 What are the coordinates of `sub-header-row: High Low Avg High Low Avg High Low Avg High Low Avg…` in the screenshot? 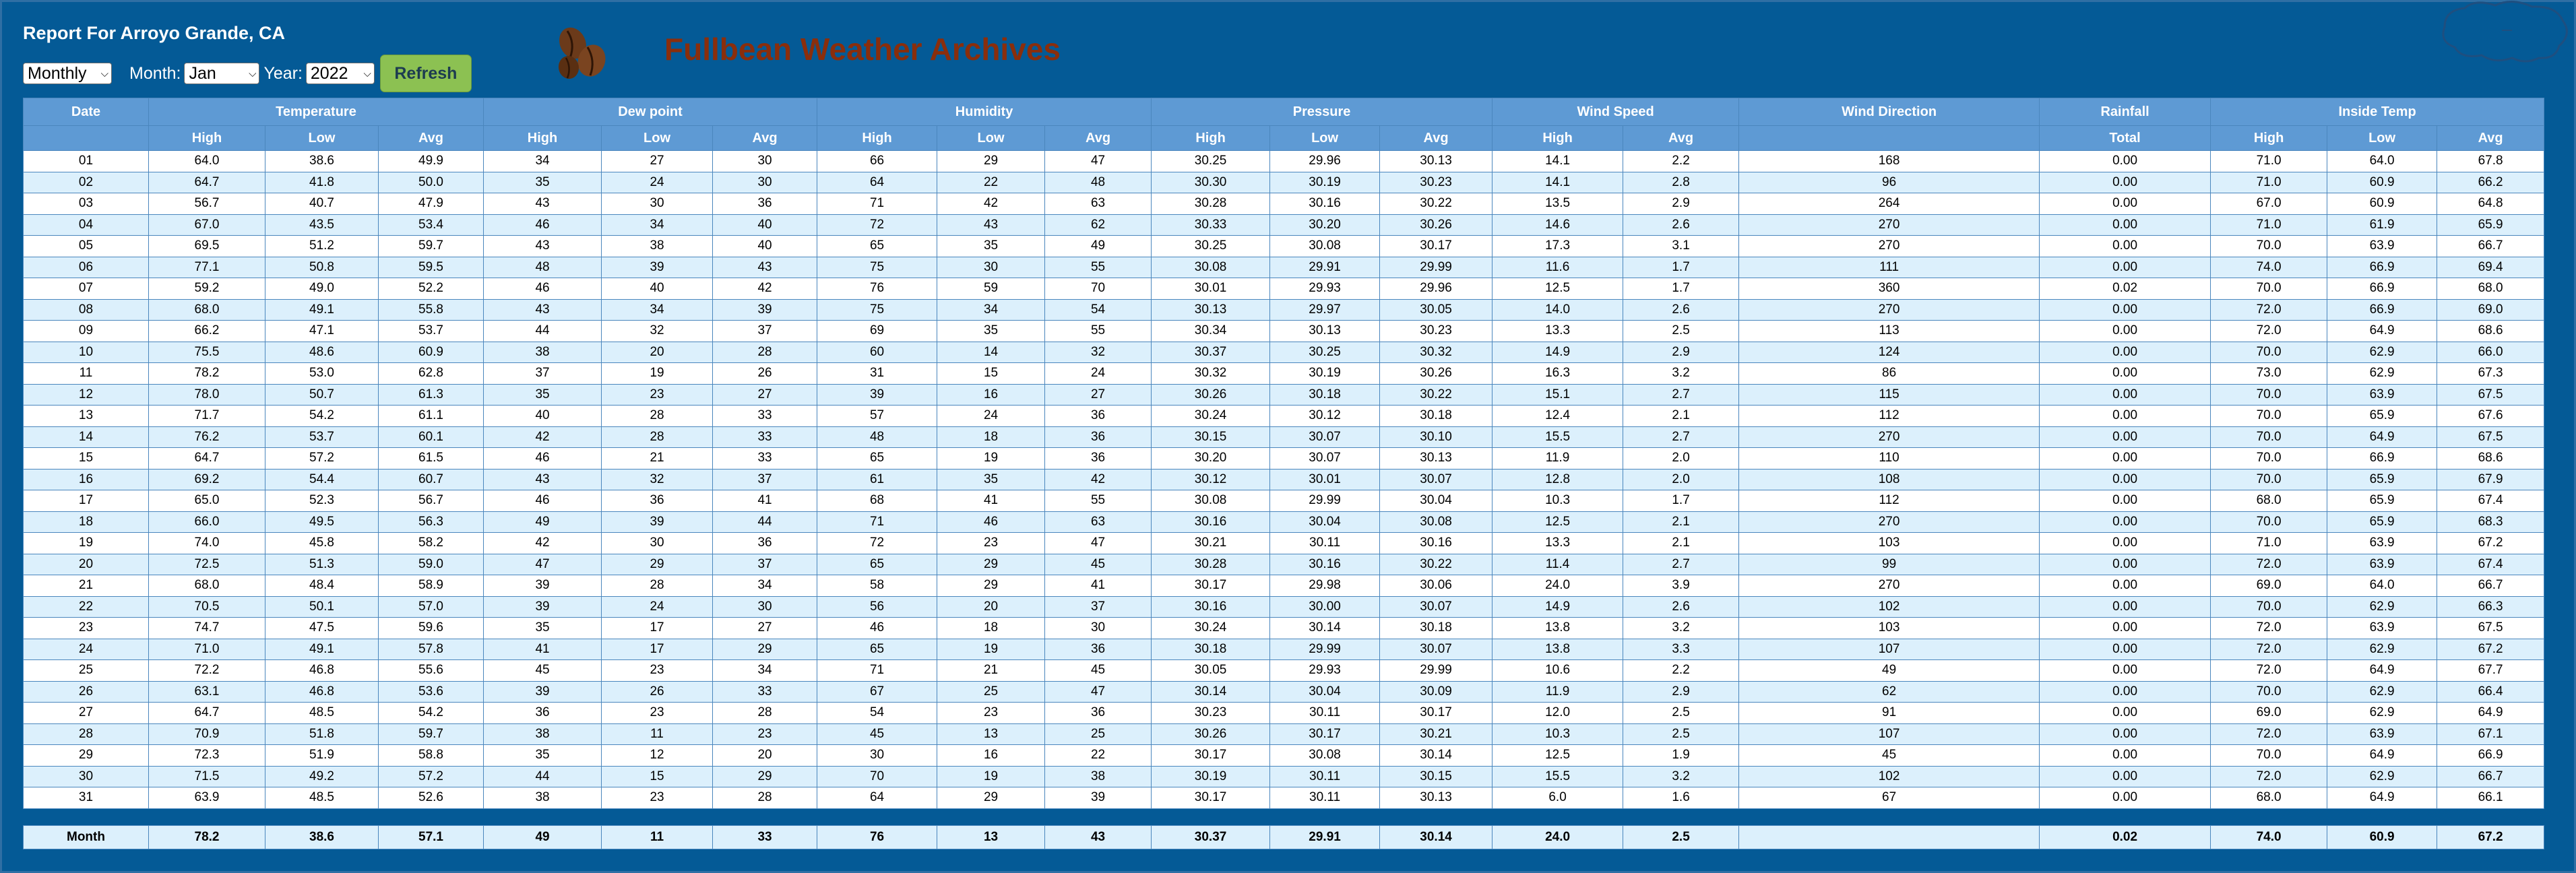 It's located at (1284, 138).